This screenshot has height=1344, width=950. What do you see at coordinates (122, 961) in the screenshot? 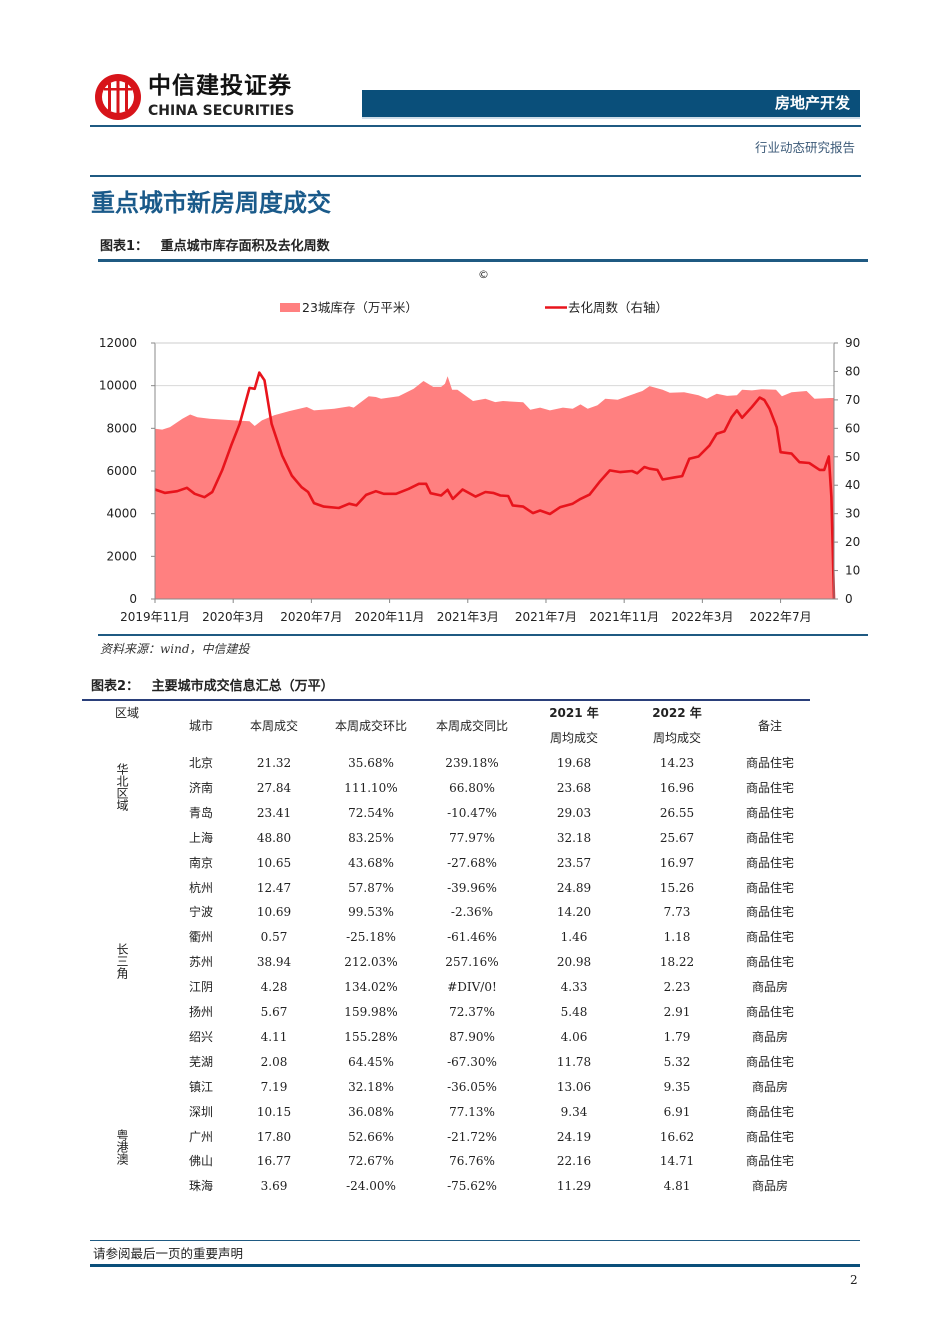
I see `region-yangtze-delta: 长三角` at bounding box center [122, 961].